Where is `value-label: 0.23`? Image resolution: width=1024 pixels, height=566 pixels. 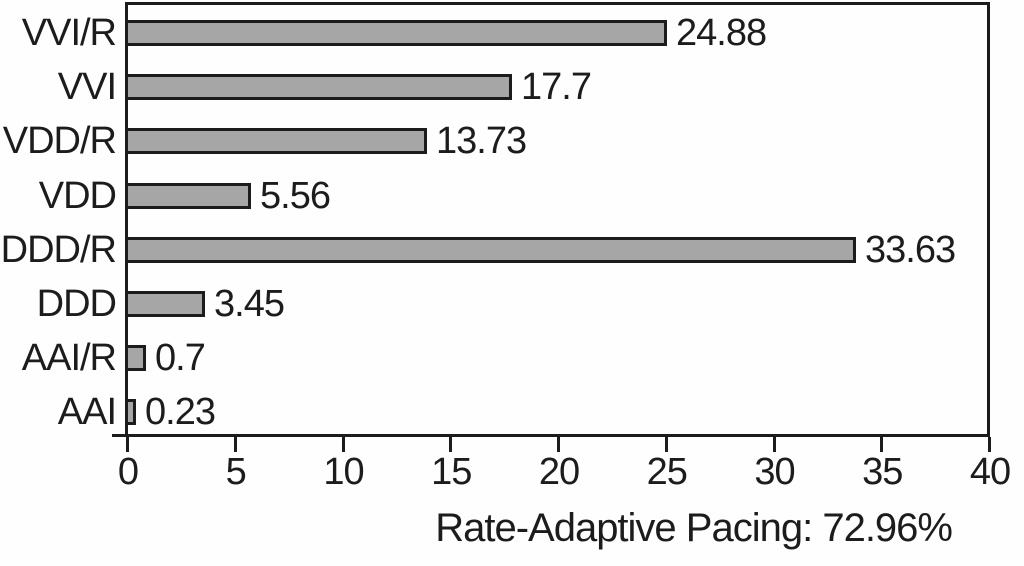
value-label: 0.23 is located at coordinates (180, 412).